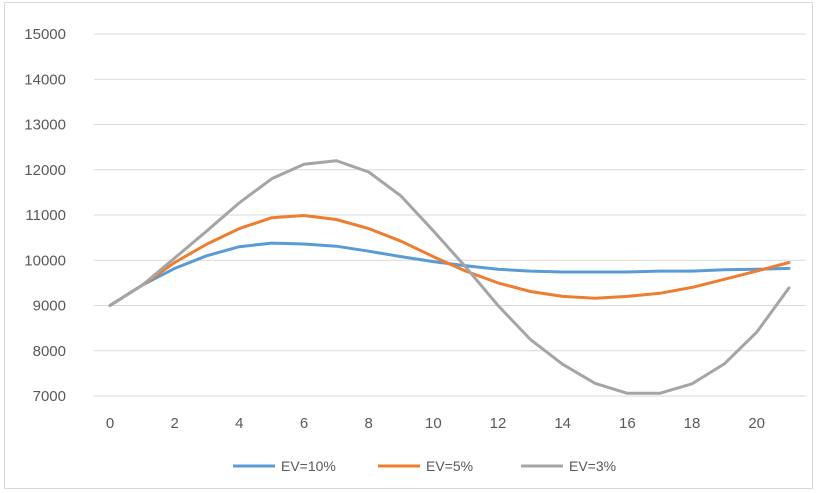  Describe the element at coordinates (692, 423) in the screenshot. I see `x-tick-label: 18` at that location.